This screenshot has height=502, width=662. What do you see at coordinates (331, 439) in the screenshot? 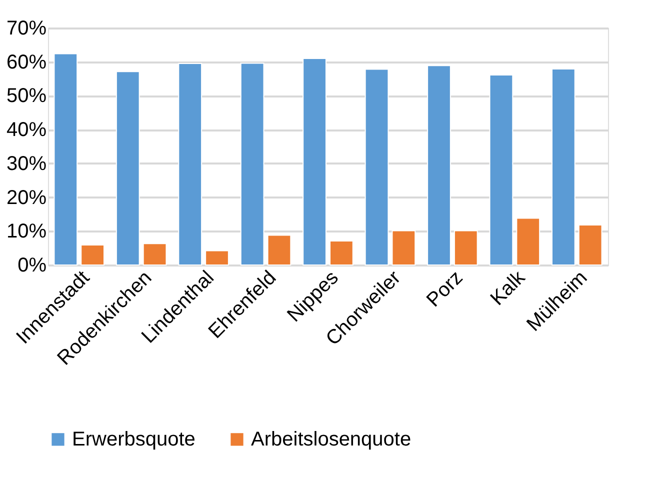
I see `legend-label: Arbeitslosenquote` at bounding box center [331, 439].